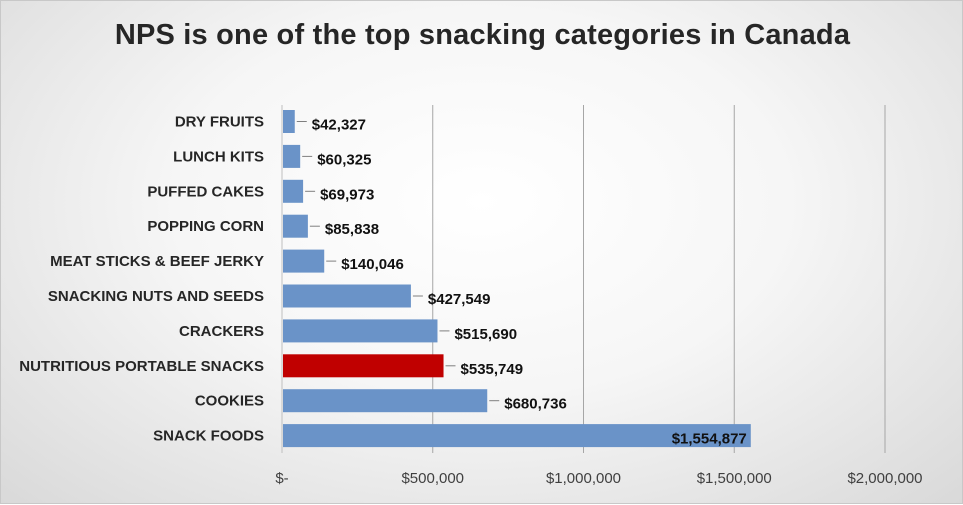 Image resolution: width=963 pixels, height=505 pixels. What do you see at coordinates (219, 122) in the screenshot?
I see `category-label: DRY FRUITS` at bounding box center [219, 122].